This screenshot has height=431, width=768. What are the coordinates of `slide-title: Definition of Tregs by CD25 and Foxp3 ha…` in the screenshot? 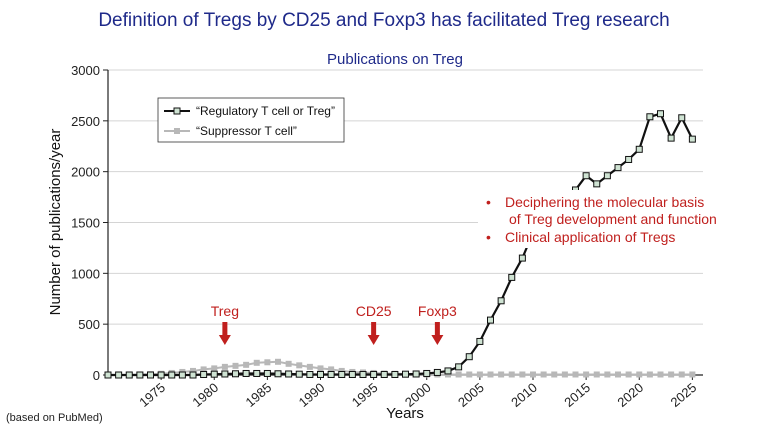 It's located at (384, 20).